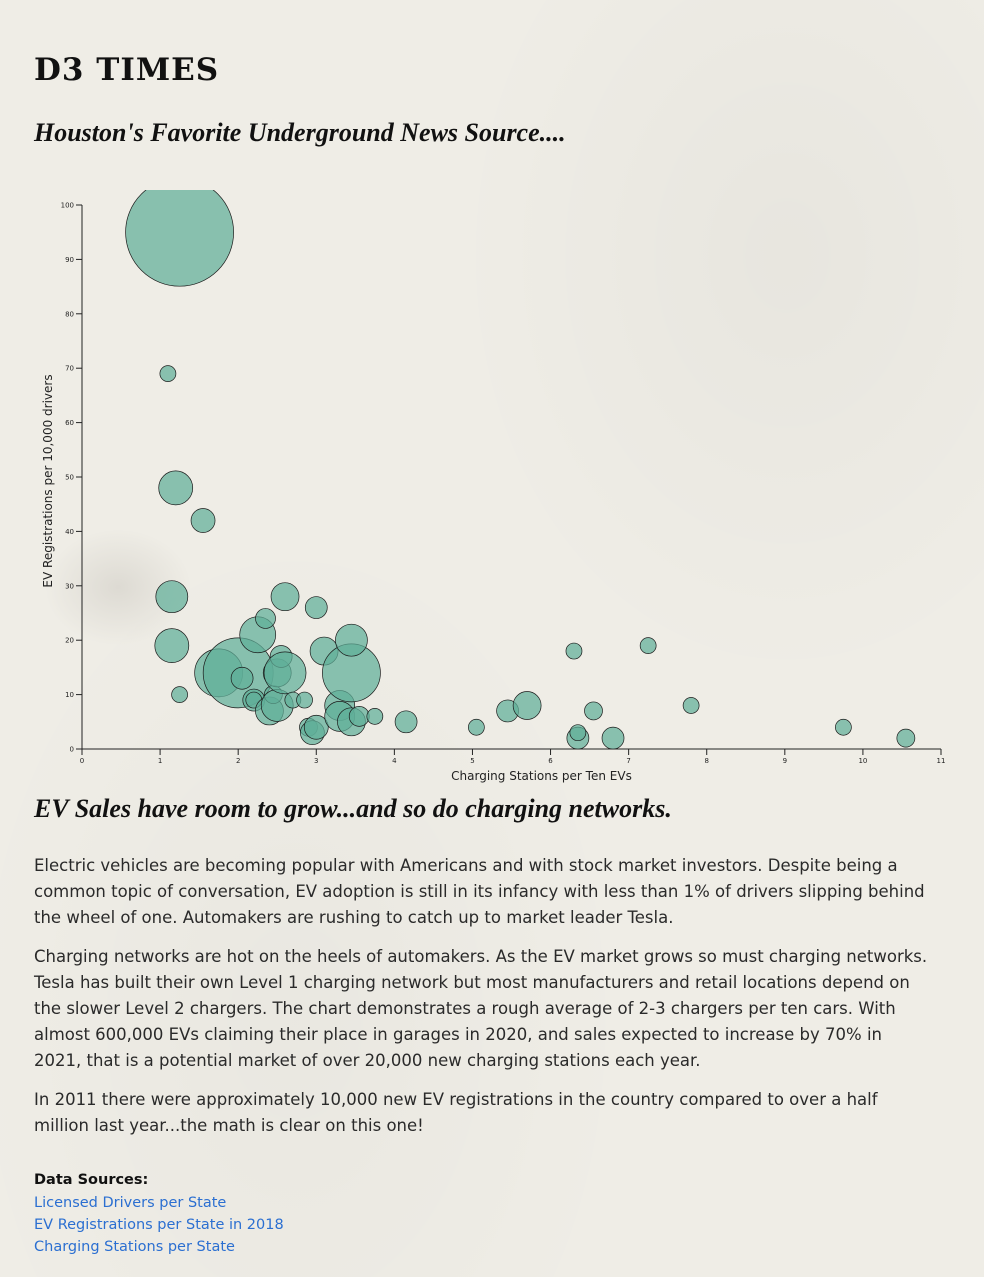 Image resolution: width=984 pixels, height=1277 pixels. I want to click on x-axis-label: Charging Stations per Ten EVs, so click(541, 776).